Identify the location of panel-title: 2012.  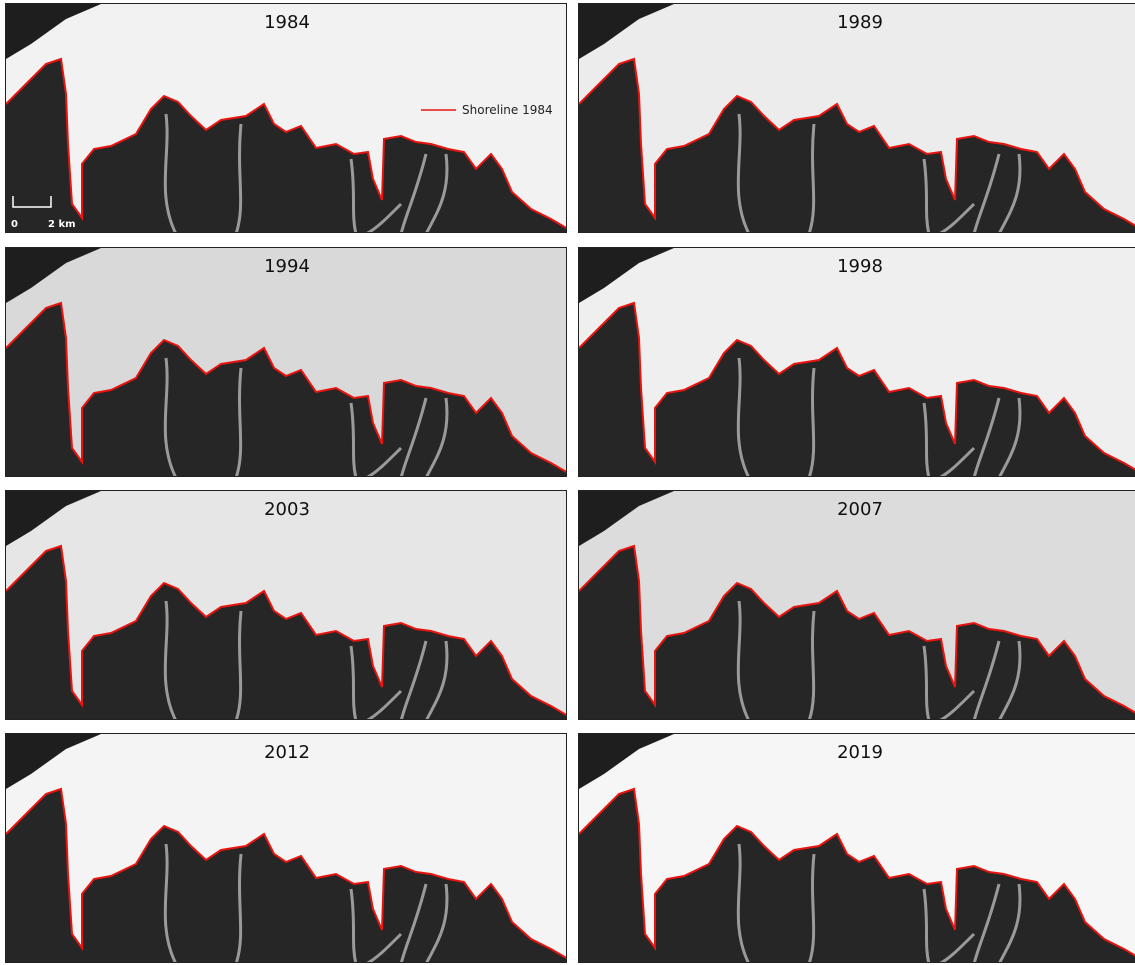
(287, 752).